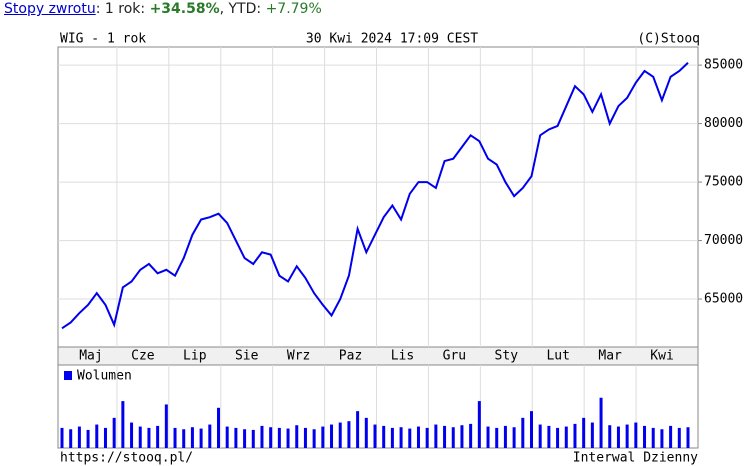  I want to click on x-tick-label: Sty, so click(507, 356).